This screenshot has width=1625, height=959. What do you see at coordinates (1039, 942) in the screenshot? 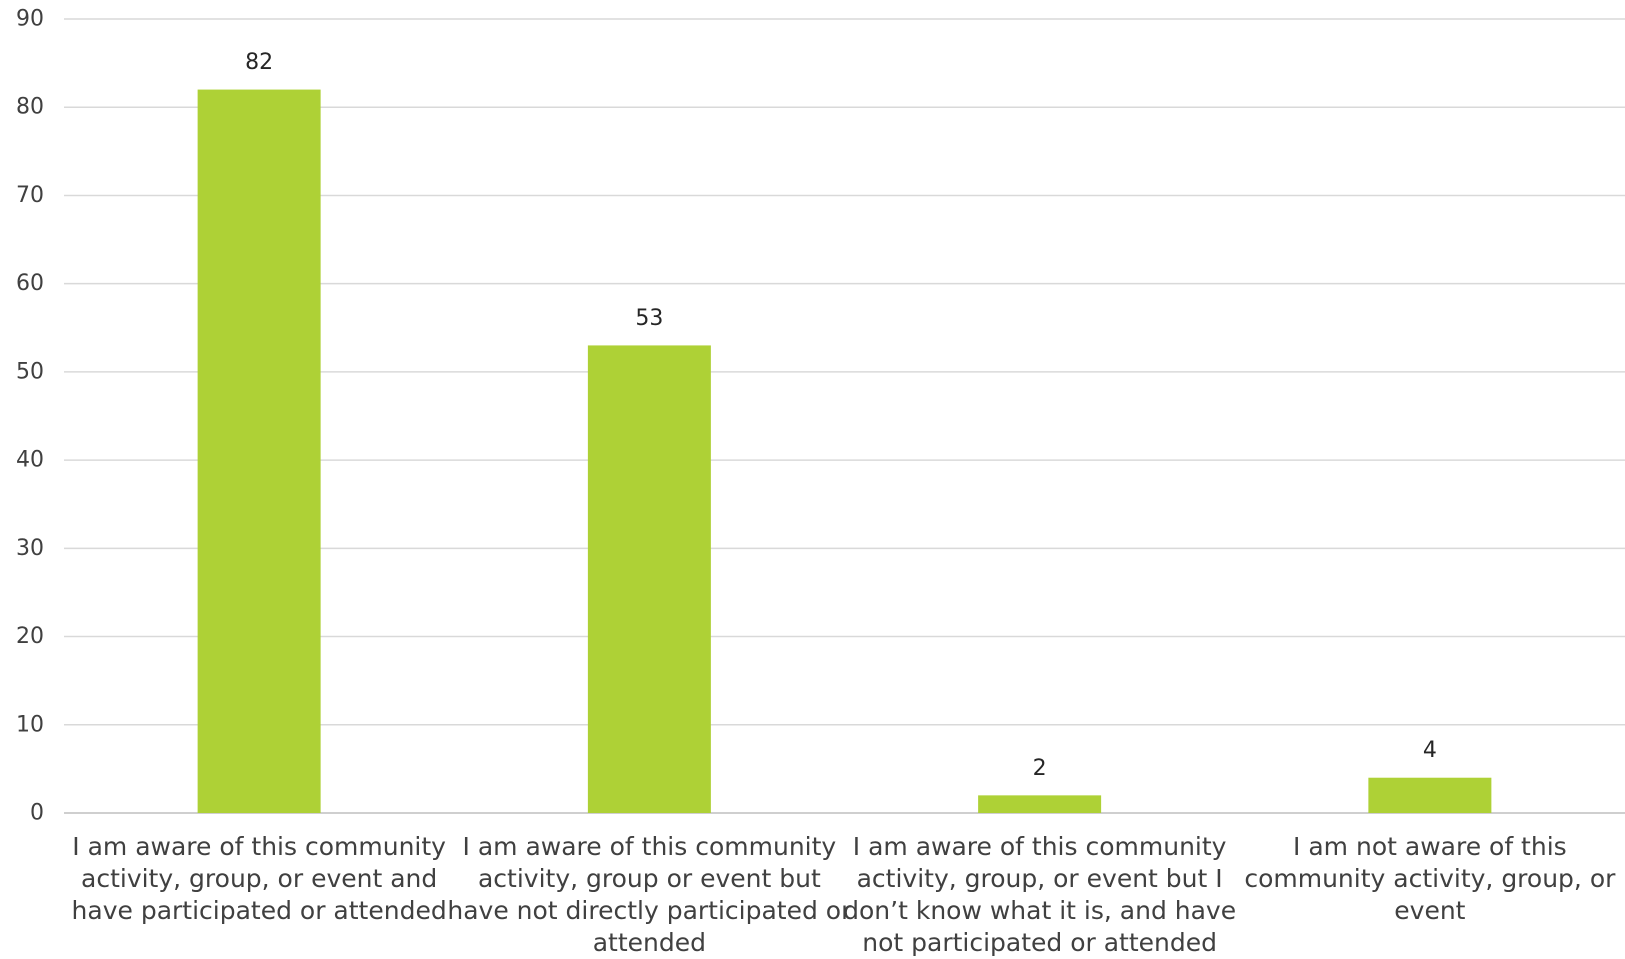
I see `x-tick-label-line: not participated or attended` at bounding box center [1039, 942].